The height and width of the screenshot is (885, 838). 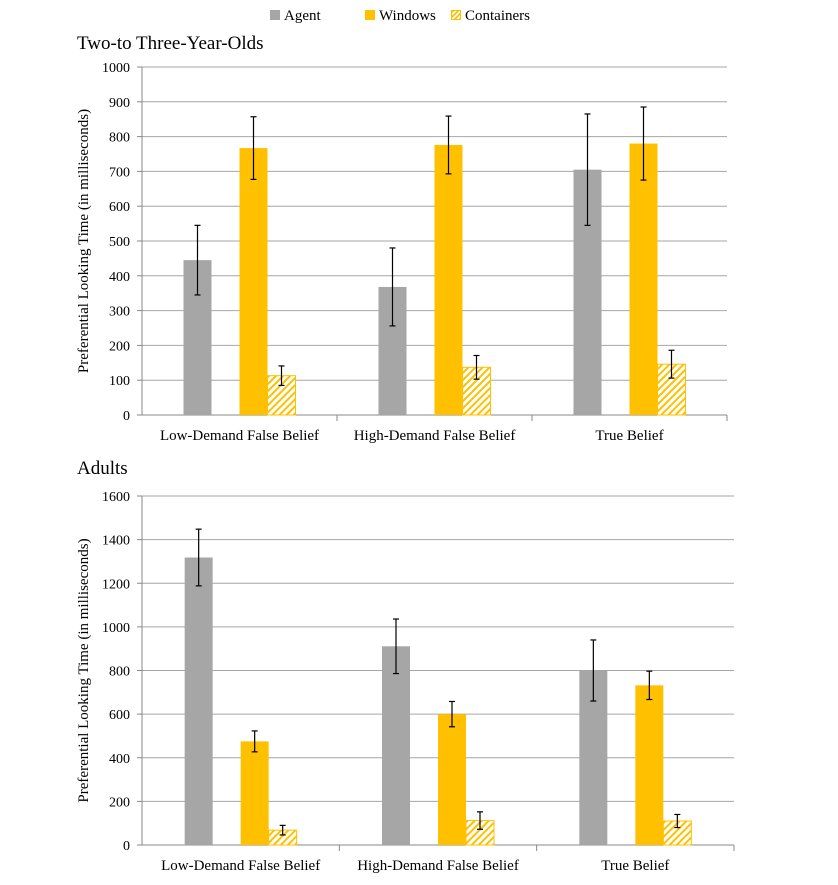 I want to click on legend-swatch-agent, so click(x=275, y=15).